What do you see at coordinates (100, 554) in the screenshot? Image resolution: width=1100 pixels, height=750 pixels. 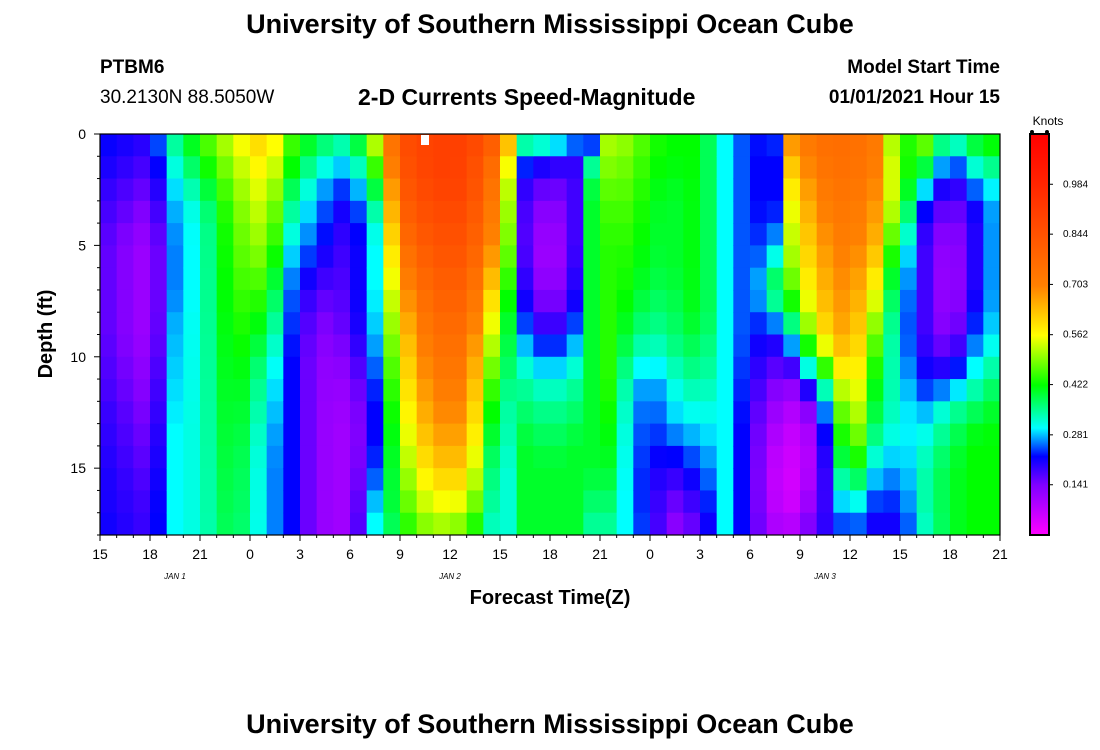 I see `x-tick-label: 15` at bounding box center [100, 554].